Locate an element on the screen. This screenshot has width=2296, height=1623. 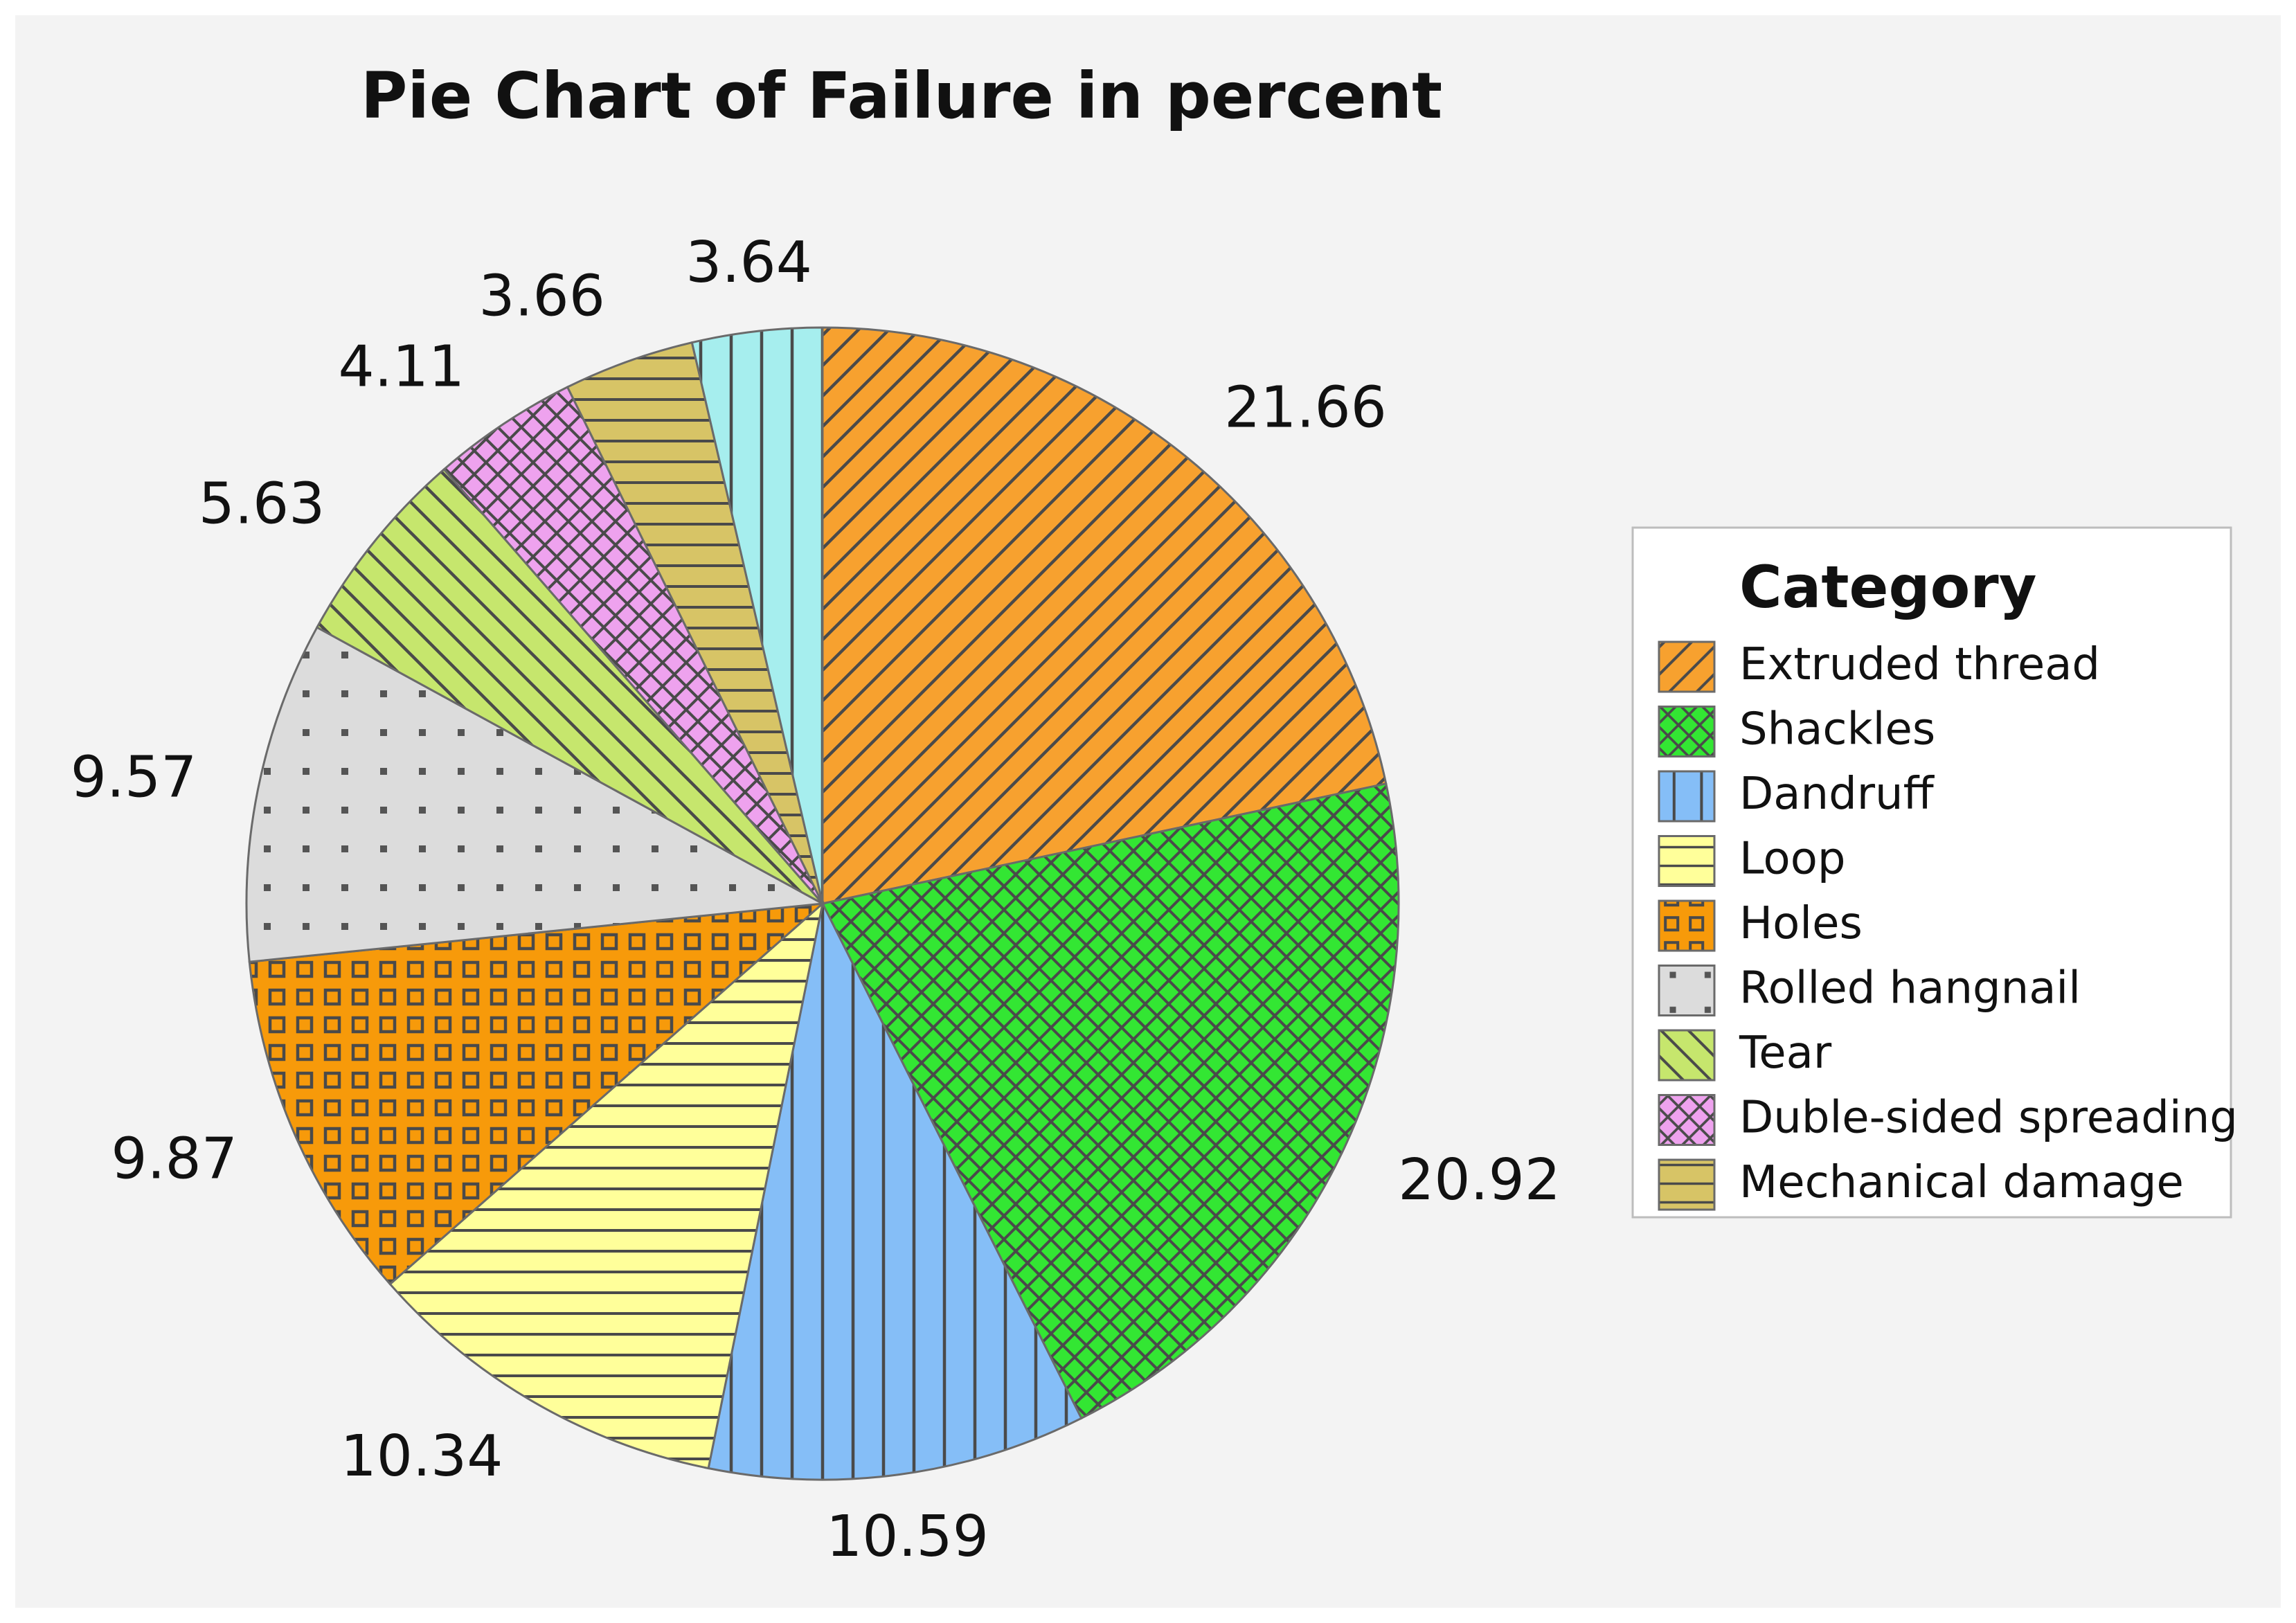
pie-slice-loop is located at coordinates (606, 1185).